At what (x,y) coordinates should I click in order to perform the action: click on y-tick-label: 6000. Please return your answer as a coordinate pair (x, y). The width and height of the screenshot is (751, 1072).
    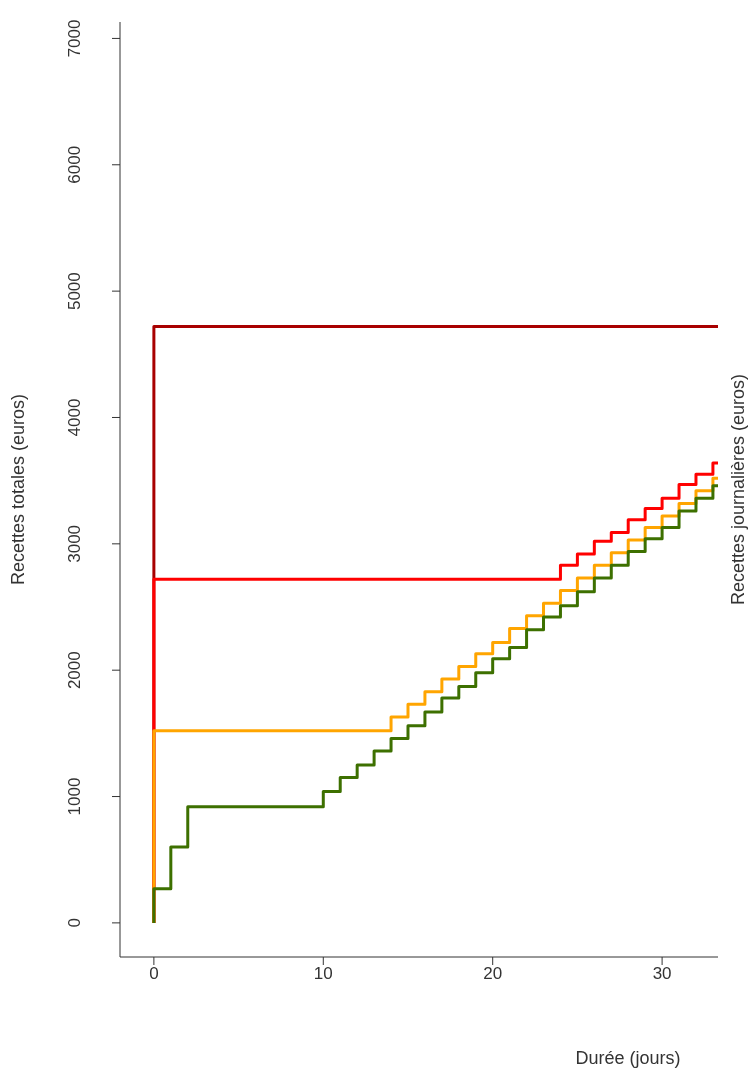
    Looking at the image, I should click on (74, 164).